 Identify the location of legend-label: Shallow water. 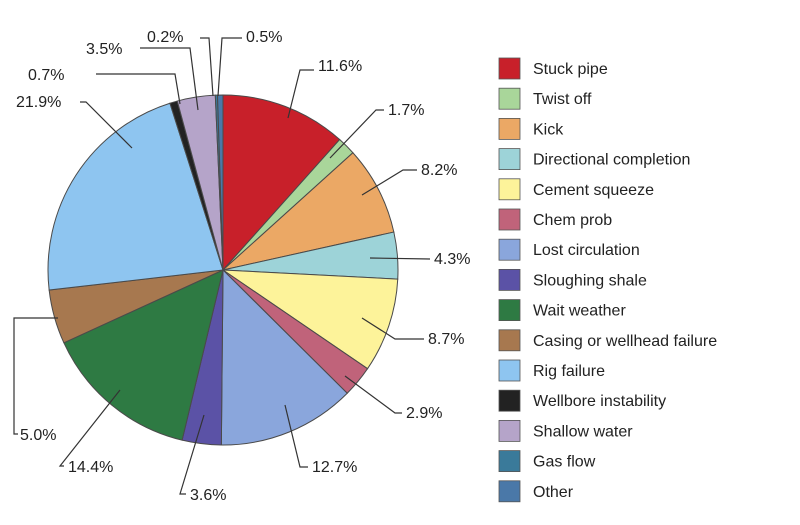
(583, 431).